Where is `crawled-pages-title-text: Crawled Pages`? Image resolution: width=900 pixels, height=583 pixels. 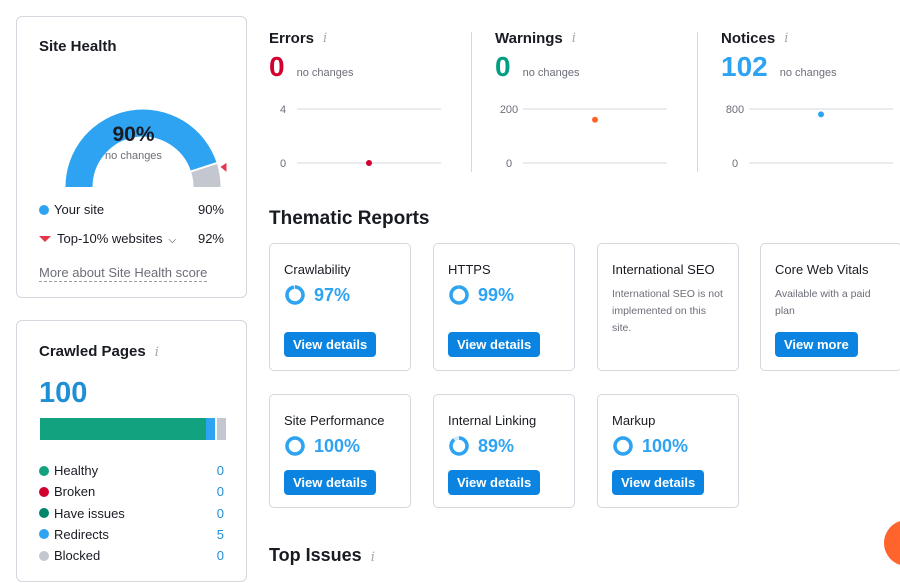
crawled-pages-title-text: Crawled Pages is located at coordinates (92, 351).